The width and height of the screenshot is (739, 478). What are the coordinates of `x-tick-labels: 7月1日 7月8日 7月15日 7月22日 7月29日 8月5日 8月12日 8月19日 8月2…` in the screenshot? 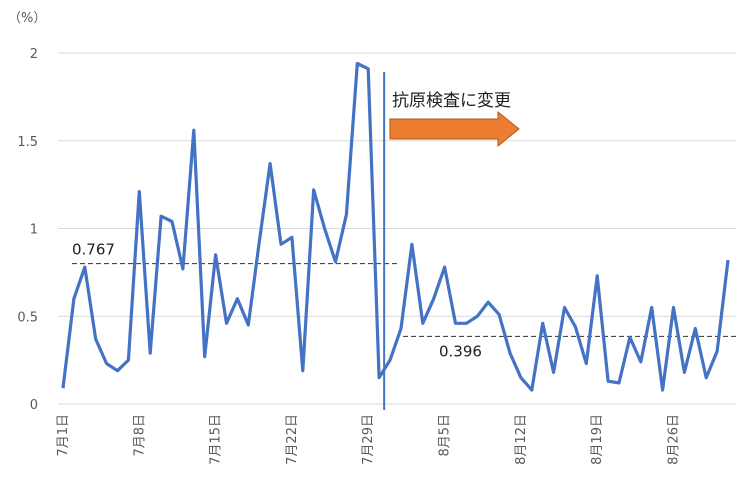 It's located at (368, 439).